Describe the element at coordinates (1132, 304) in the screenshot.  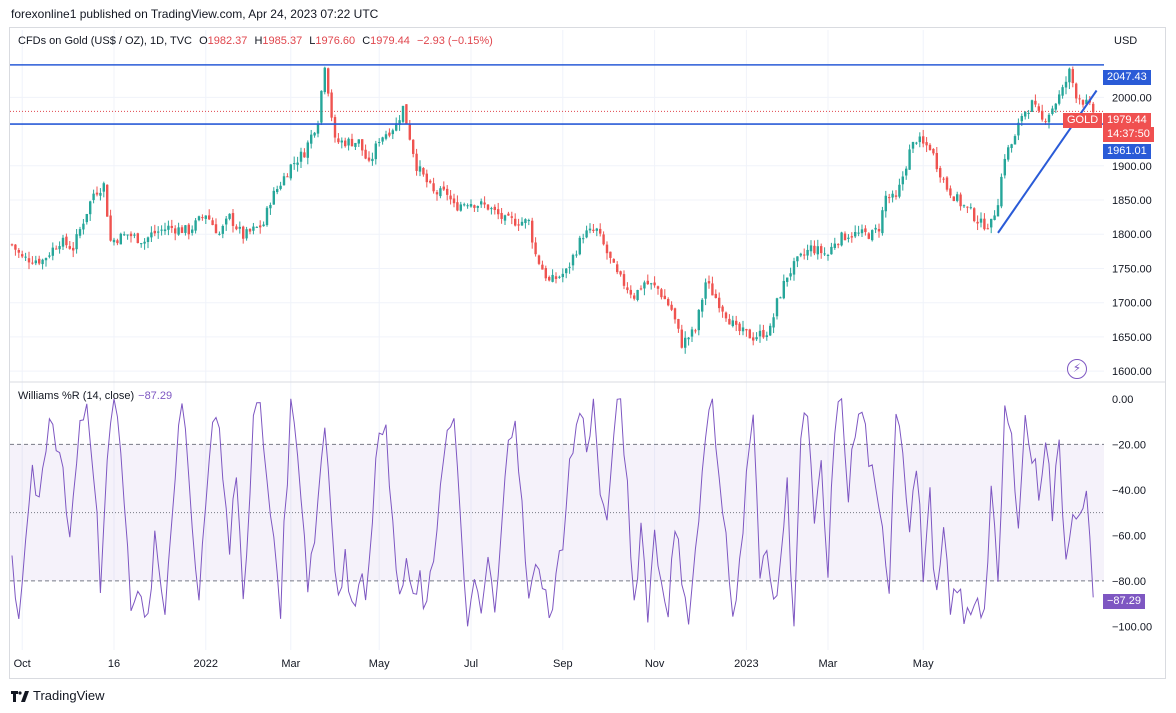
I see `price-tick-label: 1700.00` at that location.